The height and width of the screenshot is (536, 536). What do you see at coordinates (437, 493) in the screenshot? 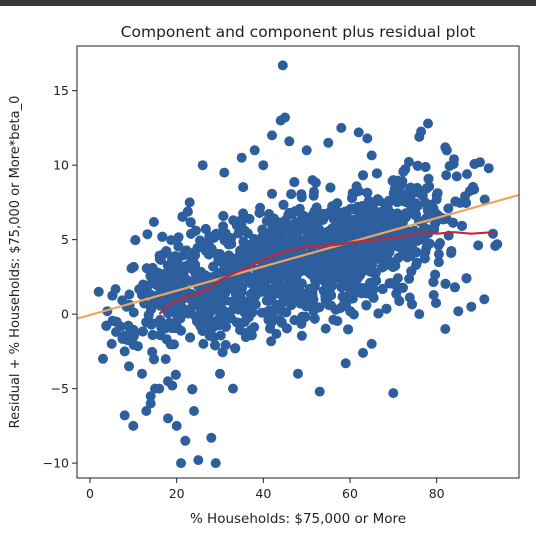
I see `x-tick-label: 80` at bounding box center [437, 493].